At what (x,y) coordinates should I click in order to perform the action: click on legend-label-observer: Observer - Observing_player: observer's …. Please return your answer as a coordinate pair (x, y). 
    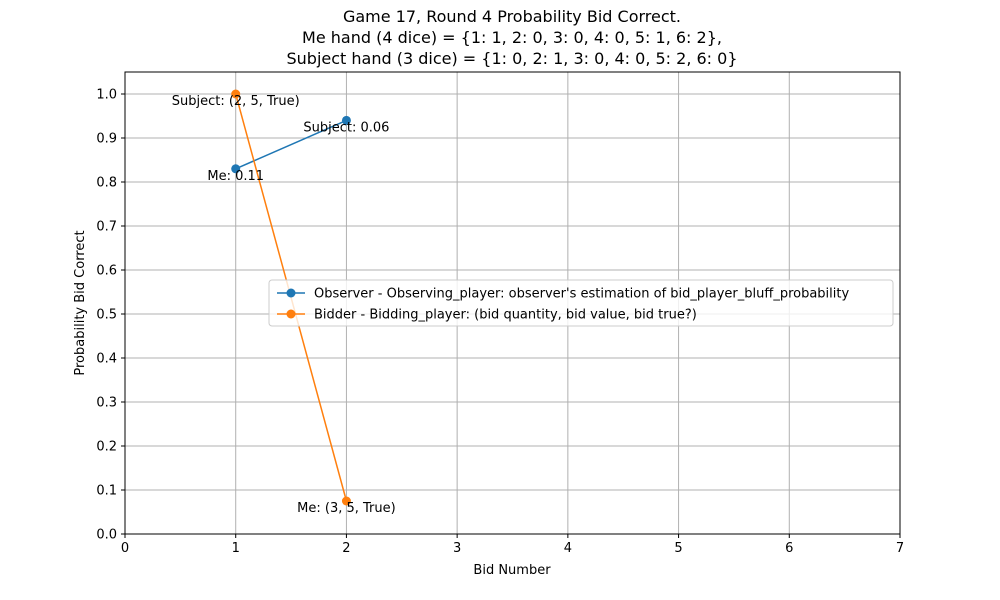
    Looking at the image, I should click on (581, 294).